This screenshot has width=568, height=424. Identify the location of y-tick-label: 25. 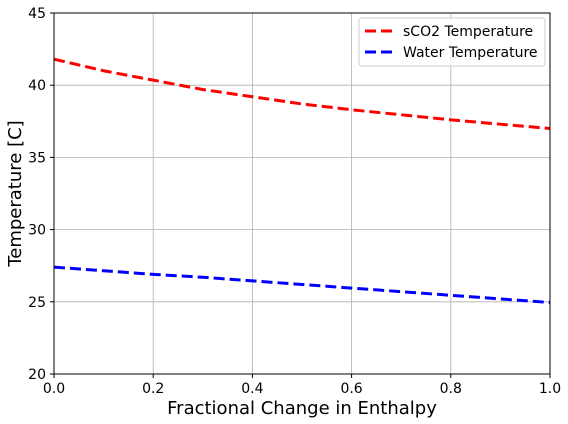
(37, 303).